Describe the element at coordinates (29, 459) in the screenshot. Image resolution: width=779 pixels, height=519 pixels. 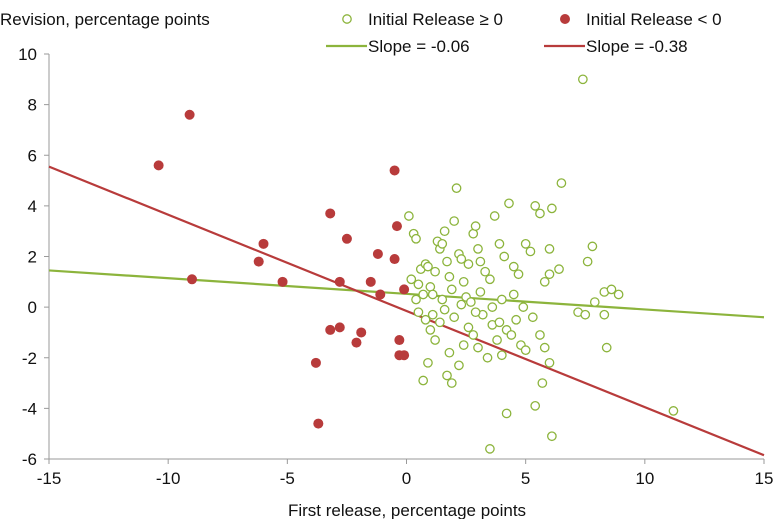
I see `y-tick-label: -6` at that location.